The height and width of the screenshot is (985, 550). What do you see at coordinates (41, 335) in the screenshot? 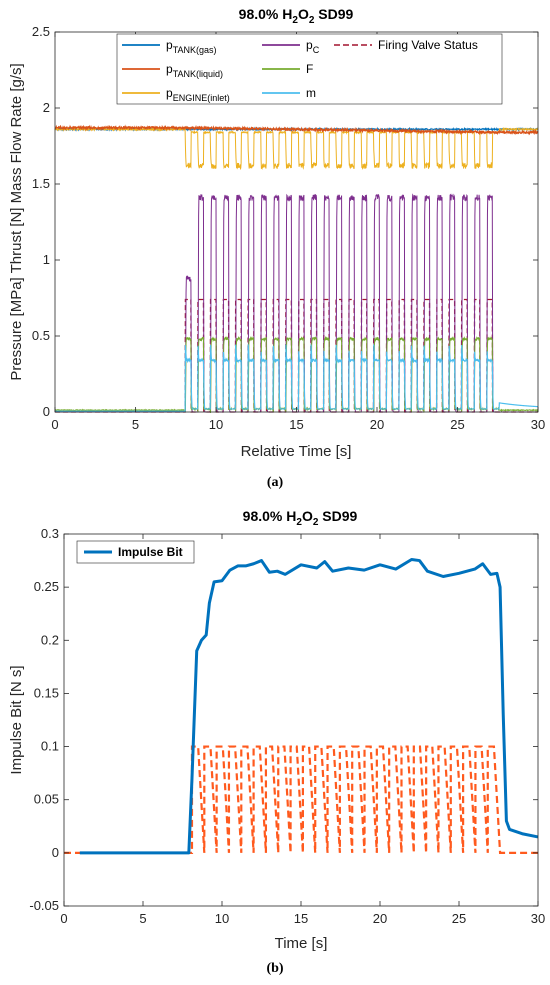
I see `chart-a-y-tick-label: 0.5` at bounding box center [41, 335].